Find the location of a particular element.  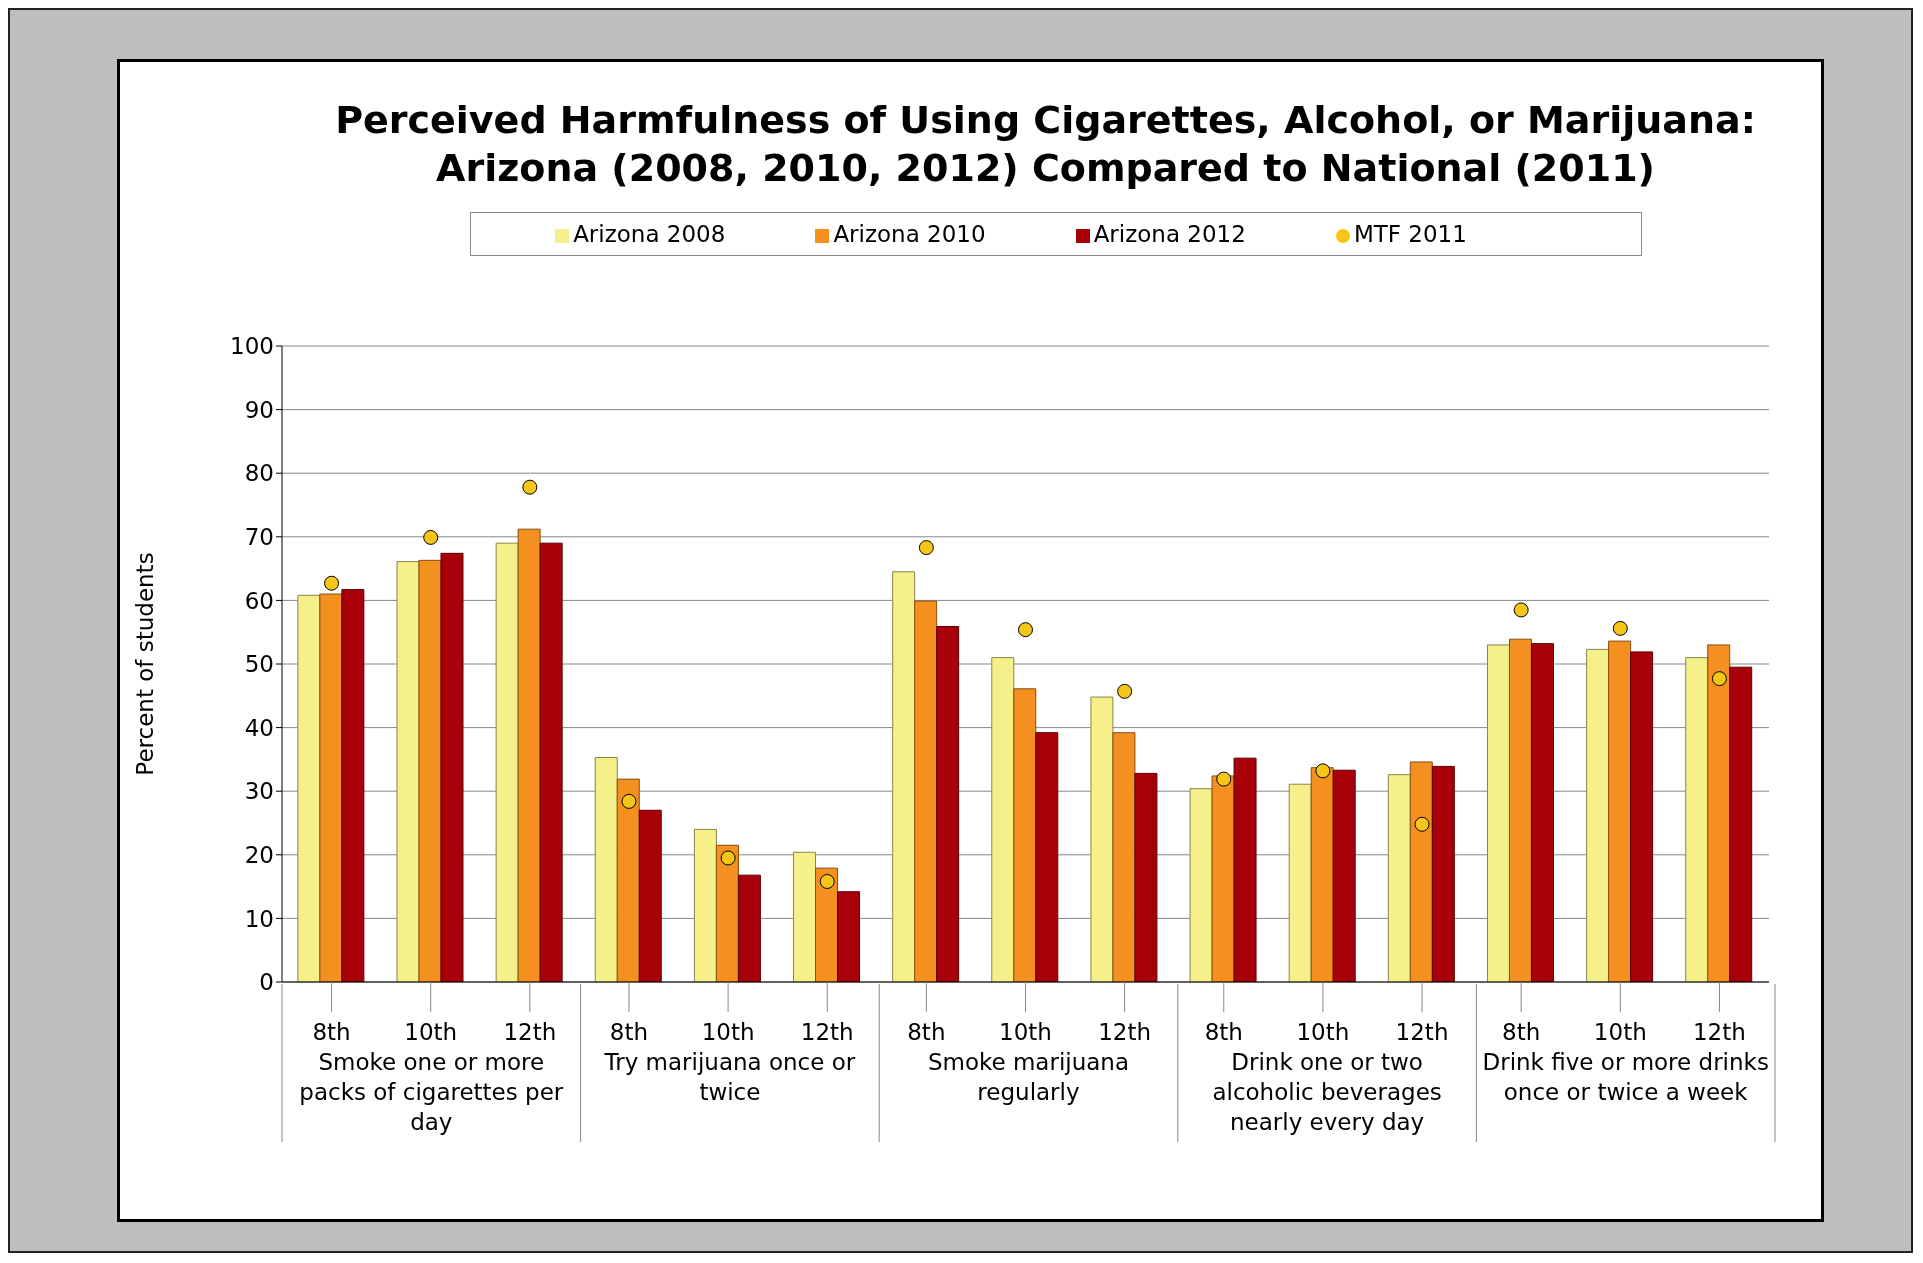

y-tick-label: 20 is located at coordinates (259, 854).